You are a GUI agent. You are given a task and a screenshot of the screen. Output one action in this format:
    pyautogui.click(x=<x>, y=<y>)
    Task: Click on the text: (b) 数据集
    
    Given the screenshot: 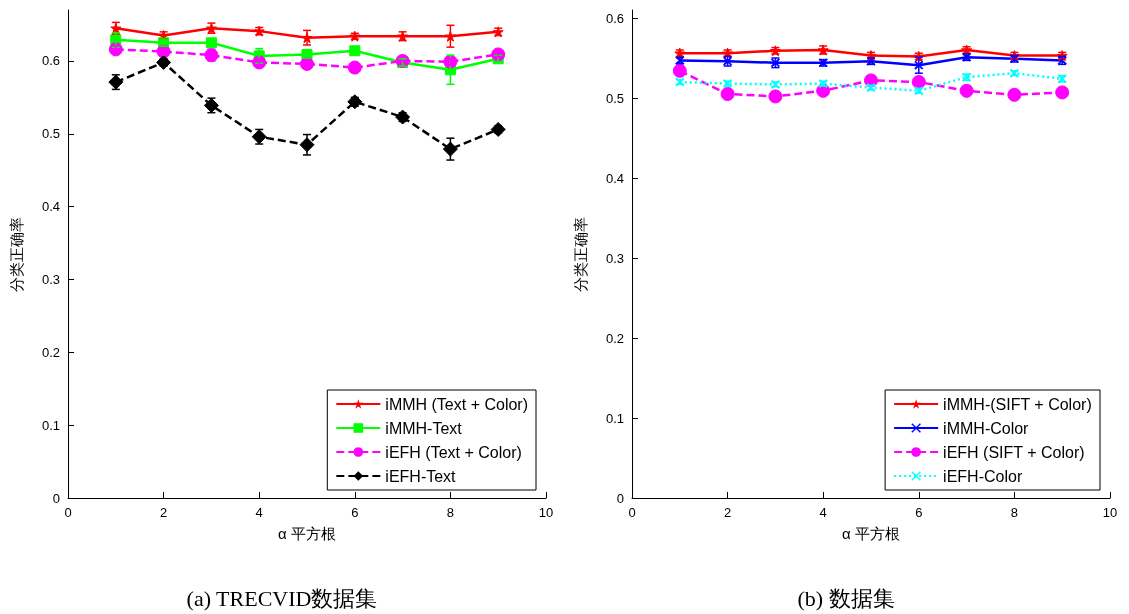 What is the action you would take?
    pyautogui.click(x=846, y=598)
    